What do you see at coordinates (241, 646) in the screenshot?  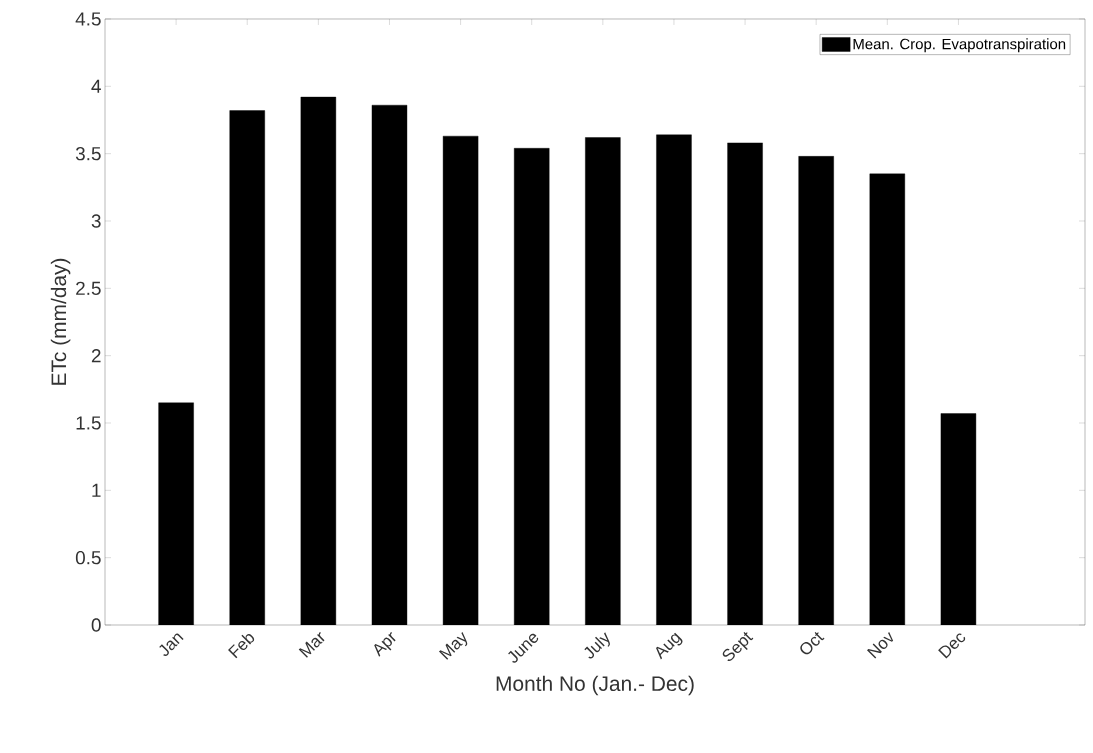 I see `x-tick-label: Feb` at bounding box center [241, 646].